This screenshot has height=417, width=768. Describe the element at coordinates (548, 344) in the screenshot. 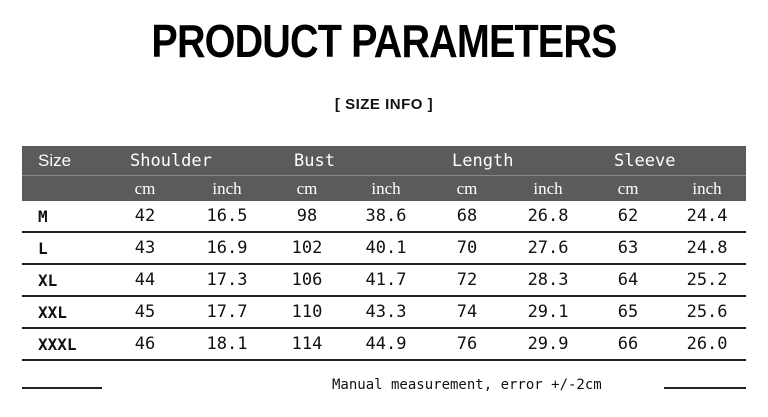

I see `measurement-cell: 29.9` at that location.